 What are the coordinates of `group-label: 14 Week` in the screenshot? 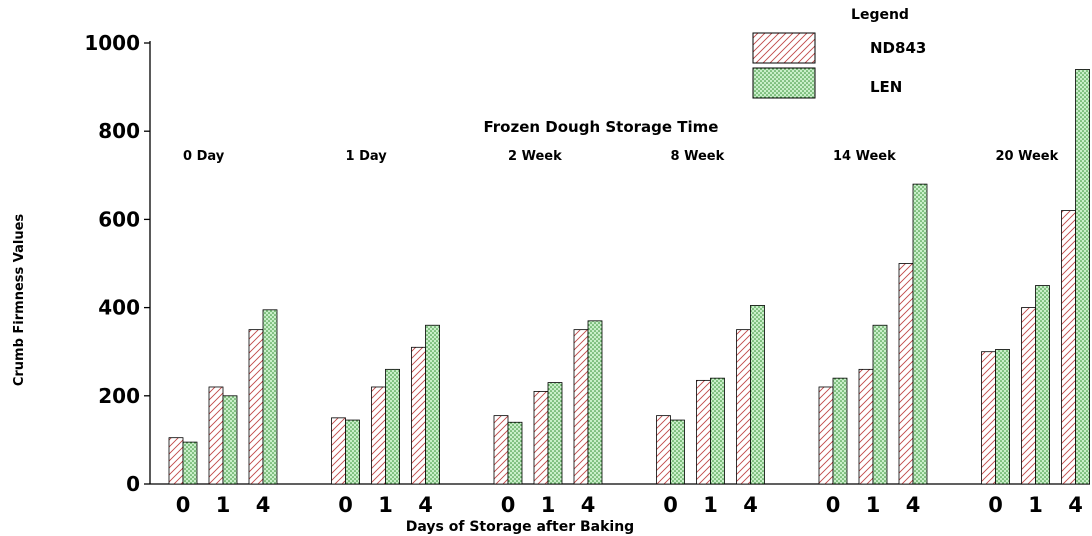 It's located at (864, 156).